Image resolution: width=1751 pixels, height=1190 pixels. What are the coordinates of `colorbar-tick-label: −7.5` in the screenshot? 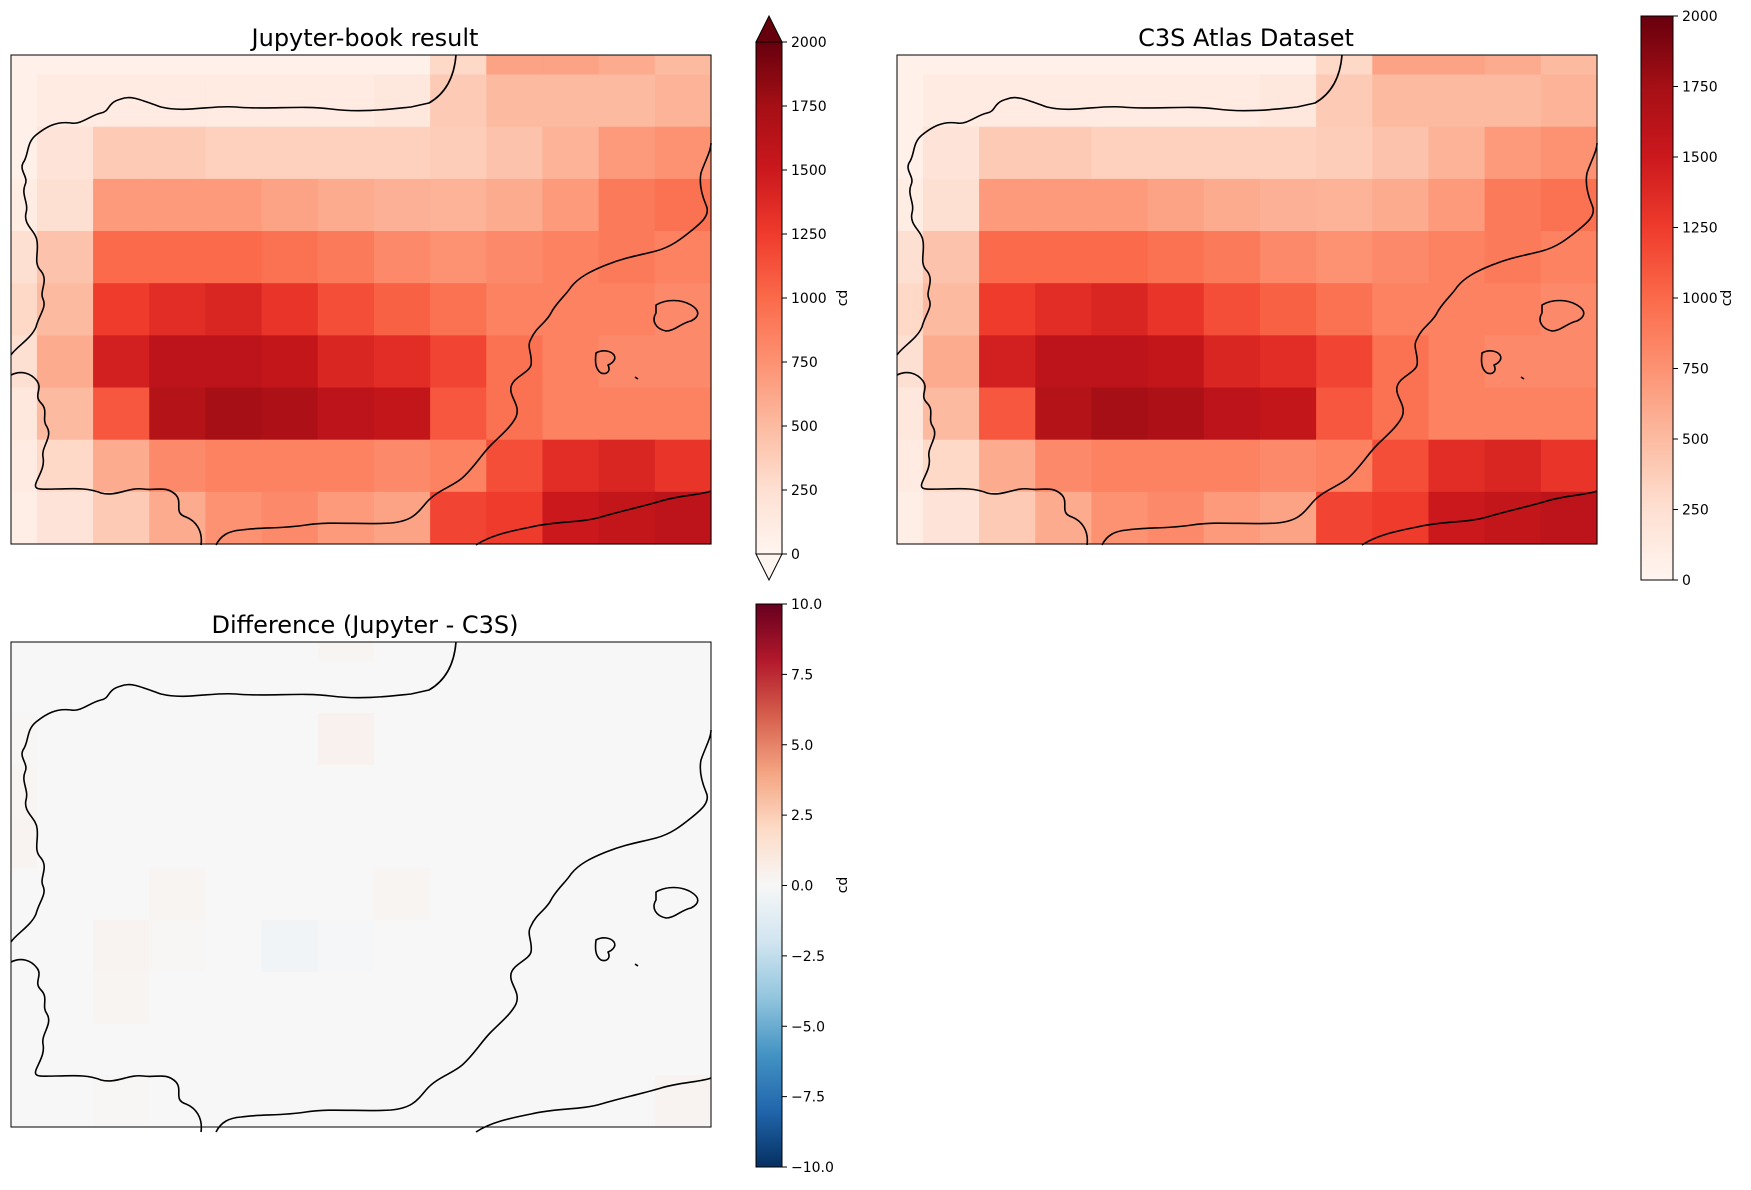 It's located at (808, 1098).